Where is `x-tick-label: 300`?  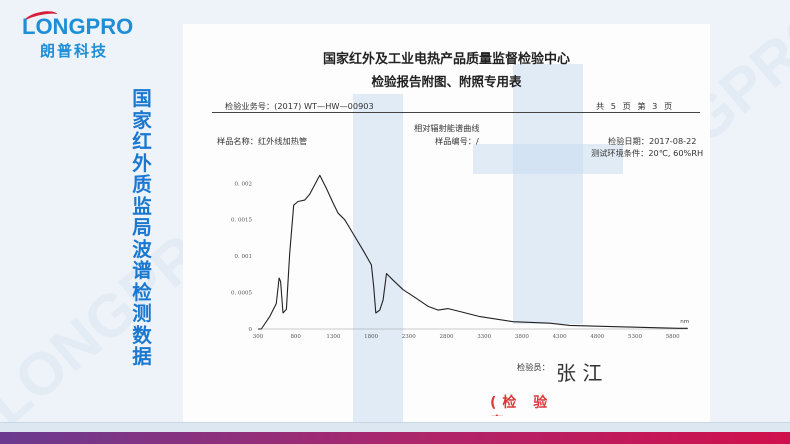
x-tick-label: 300 is located at coordinates (258, 337).